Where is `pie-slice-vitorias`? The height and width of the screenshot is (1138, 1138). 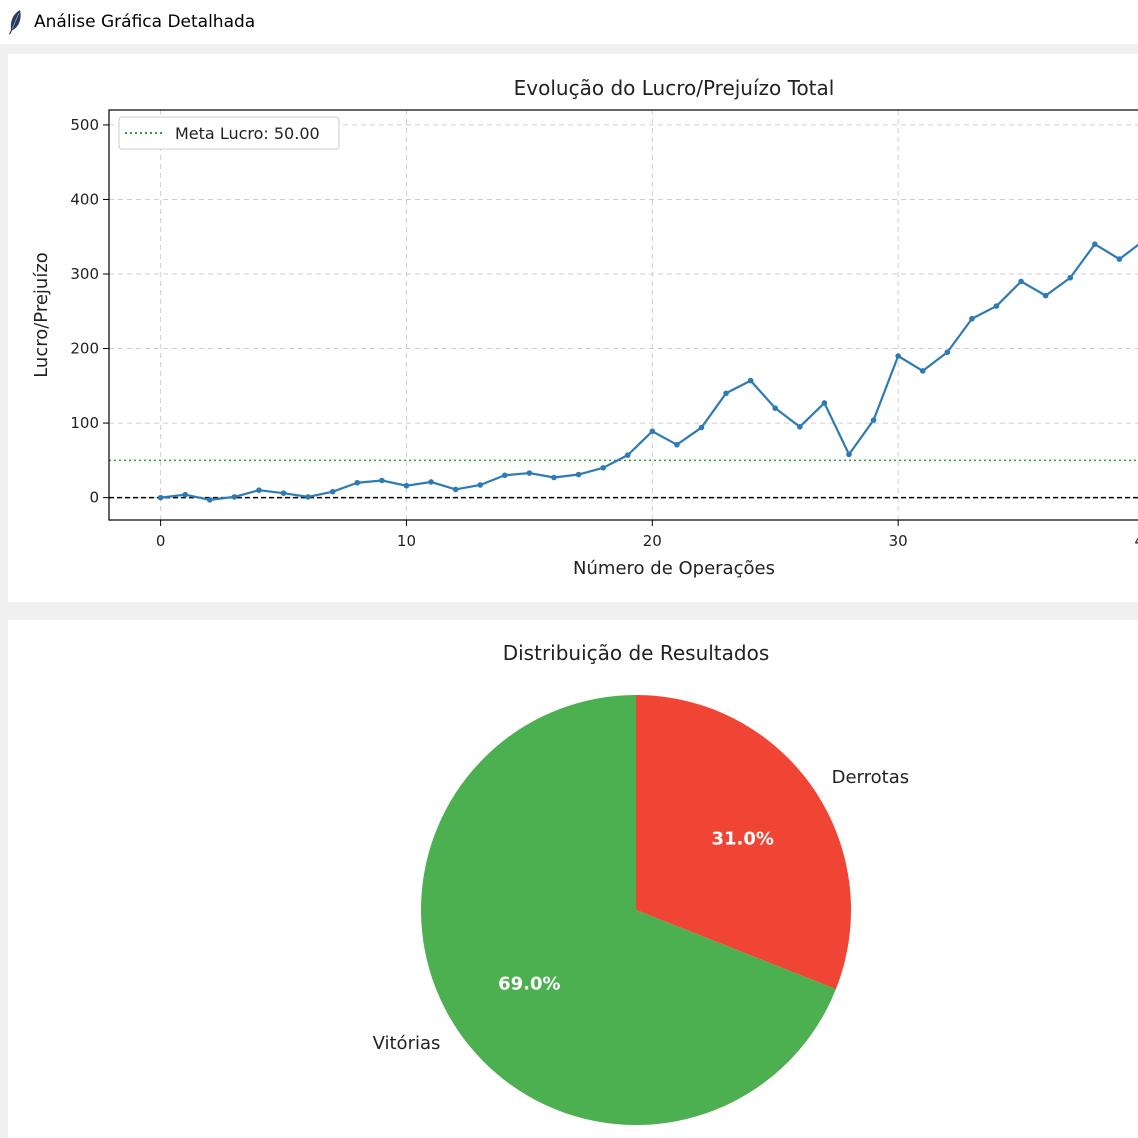
pie-slice-vitorias is located at coordinates (628, 910).